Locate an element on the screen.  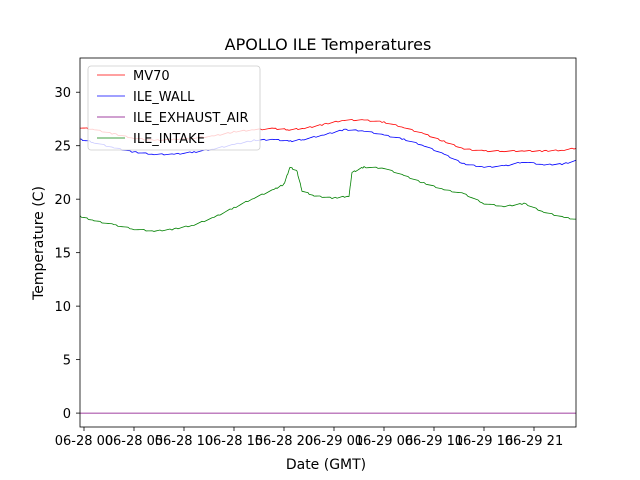
x-tick-label: 06-29 06 is located at coordinates (384, 441).